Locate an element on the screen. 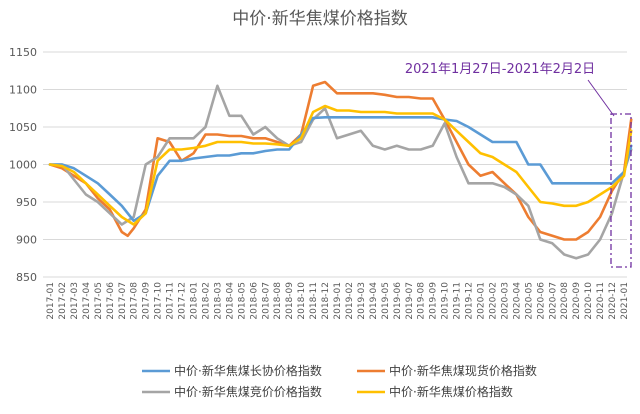 The image size is (640, 414). x-tick-label: 2018-01 is located at coordinates (195, 301).